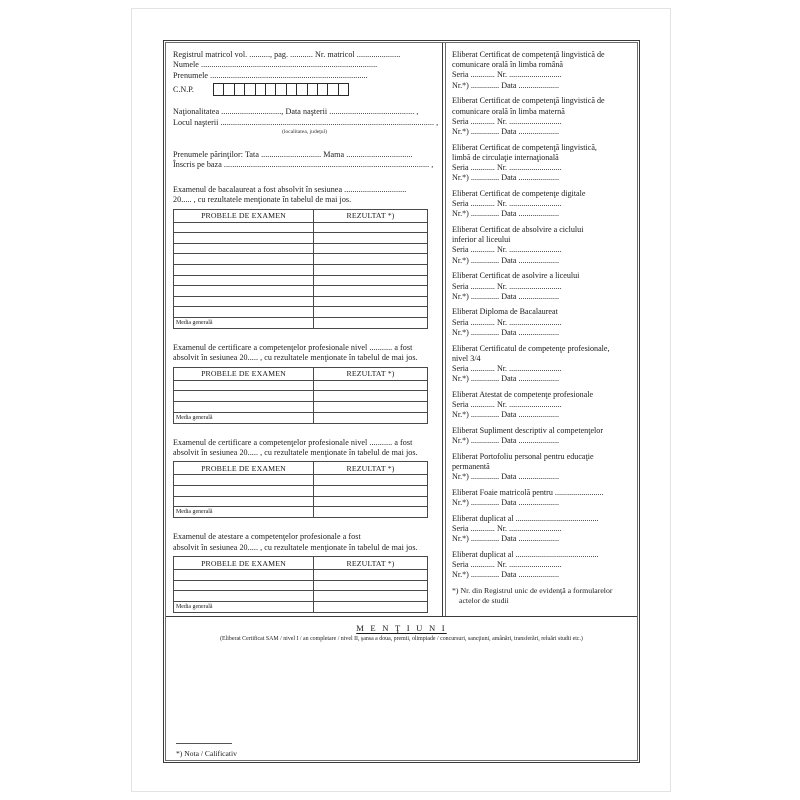  I want to click on issued-document-title: inferior al liceului, so click(481, 240).